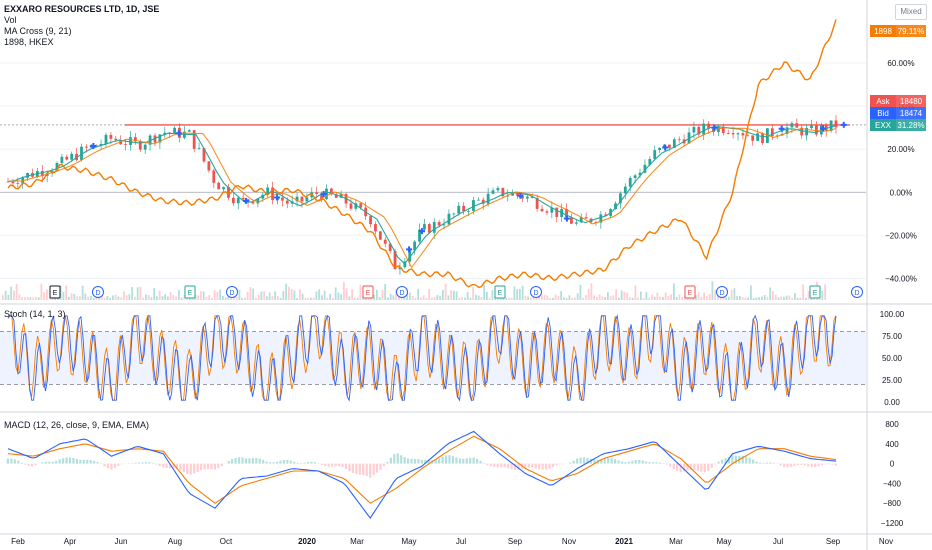 This screenshot has width=932, height=550. I want to click on macd-title: MACD (12, 26, close, 9, EMA, EMA), so click(77, 425).